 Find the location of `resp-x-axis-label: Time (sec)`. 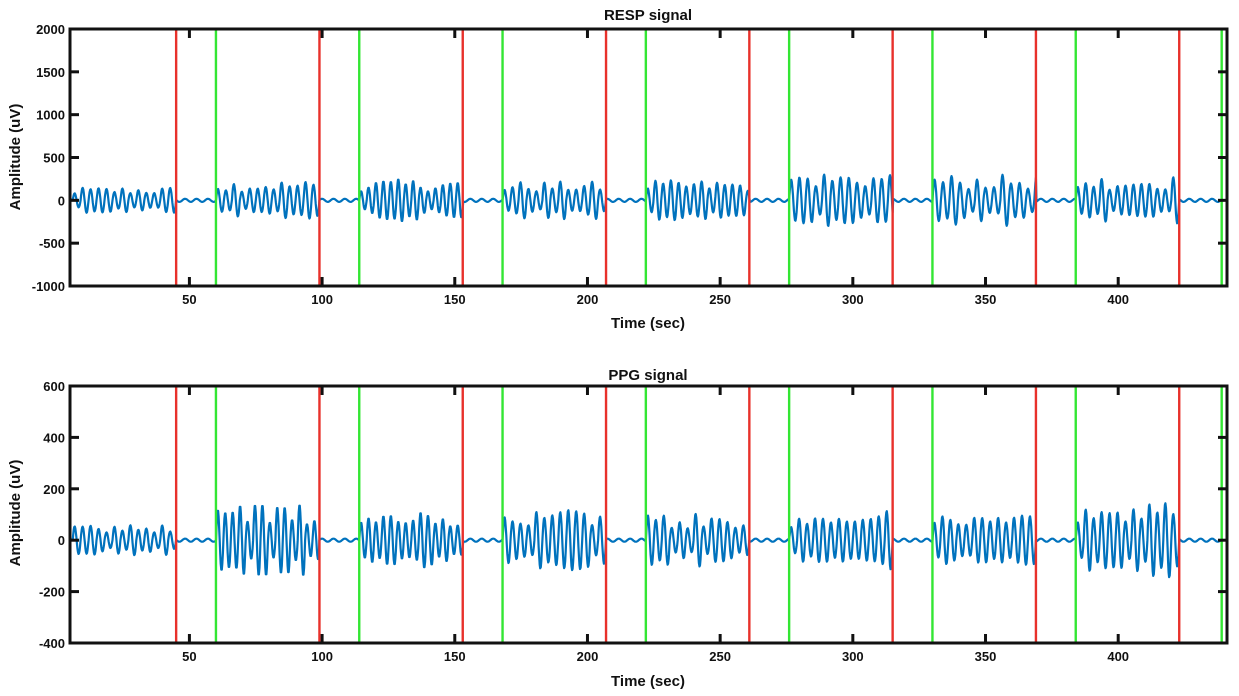

resp-x-axis-label: Time (sec) is located at coordinates (648, 323).